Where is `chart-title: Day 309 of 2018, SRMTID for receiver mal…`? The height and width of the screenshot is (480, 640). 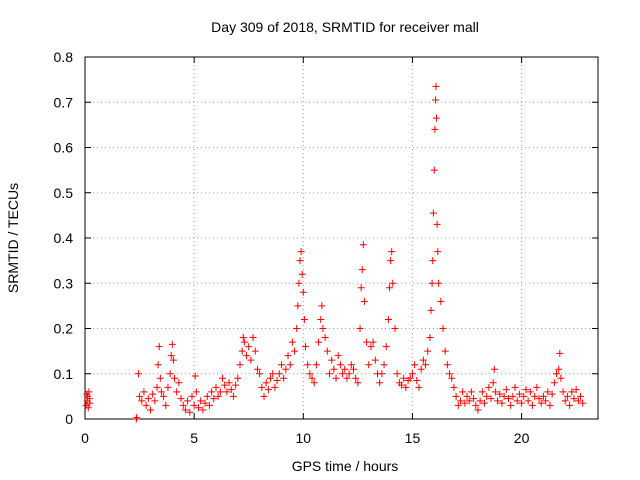 chart-title: Day 309 of 2018, SRMTID for receiver mal… is located at coordinates (345, 27).